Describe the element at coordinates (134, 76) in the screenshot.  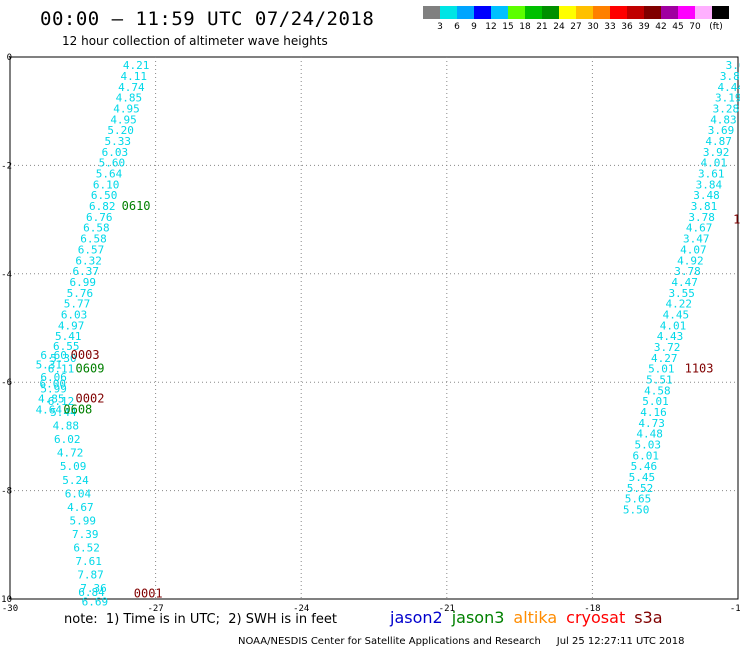
I see `wave-height-label: 4.11` at that location.